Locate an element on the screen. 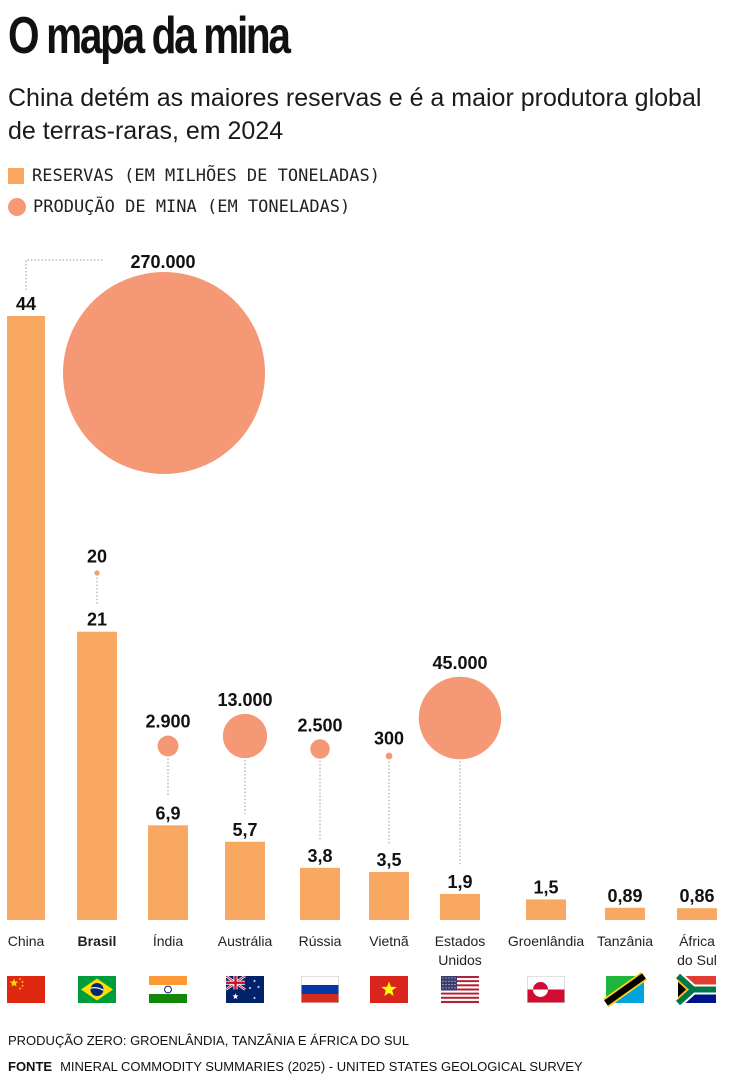 The height and width of the screenshot is (1080, 736). category-label-africa-do-sul: África do Sul is located at coordinates (697, 950).